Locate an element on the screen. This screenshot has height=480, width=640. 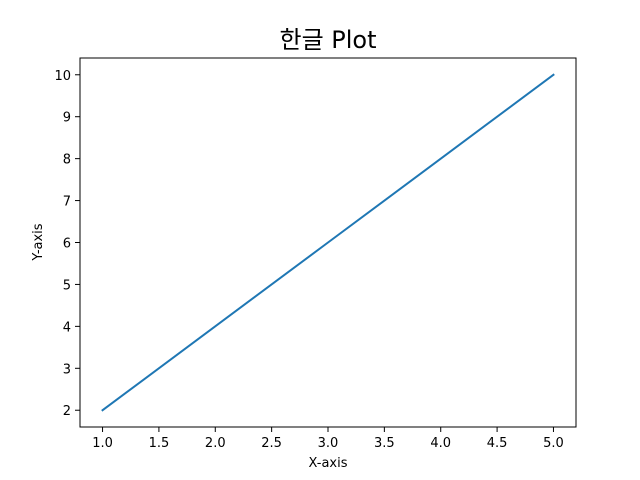
x-tick-label: 1.0 is located at coordinates (102, 443).